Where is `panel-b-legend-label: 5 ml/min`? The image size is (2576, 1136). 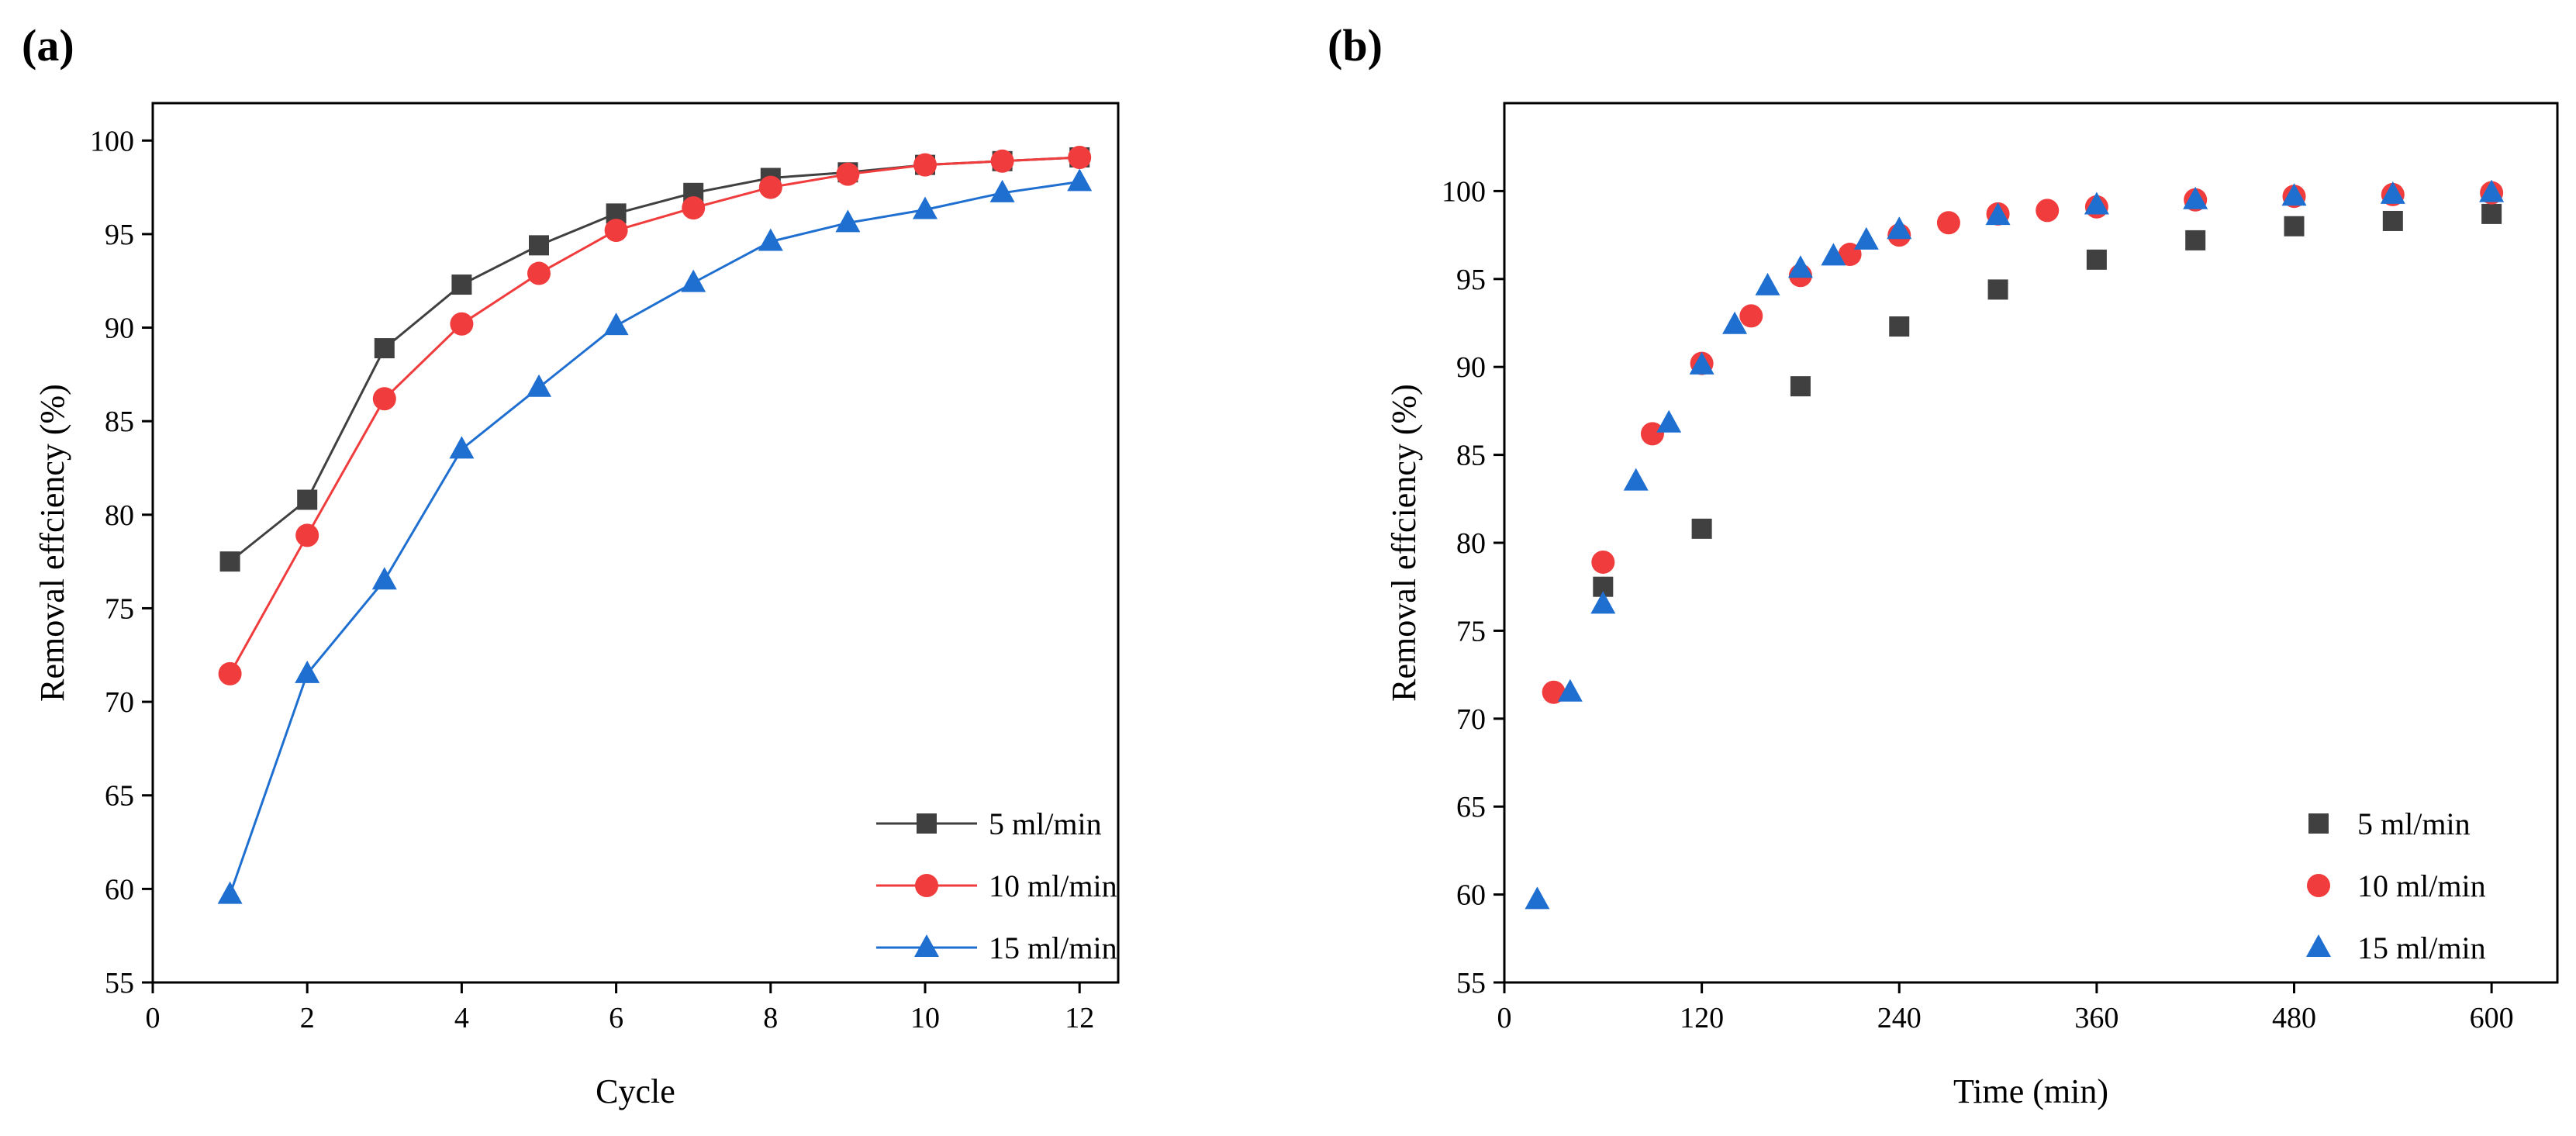
panel-b-legend-label: 5 ml/min is located at coordinates (2414, 823).